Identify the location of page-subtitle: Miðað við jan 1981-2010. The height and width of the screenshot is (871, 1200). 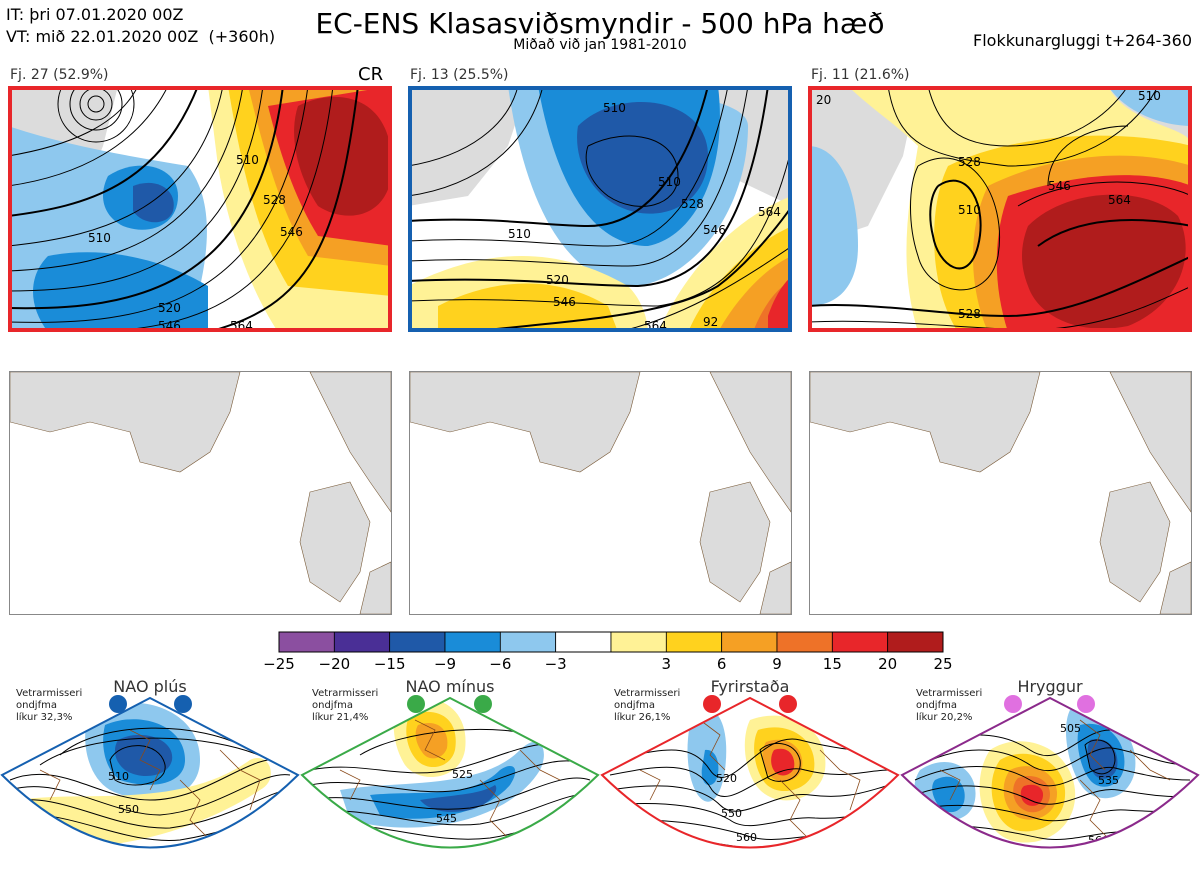
(600, 45).